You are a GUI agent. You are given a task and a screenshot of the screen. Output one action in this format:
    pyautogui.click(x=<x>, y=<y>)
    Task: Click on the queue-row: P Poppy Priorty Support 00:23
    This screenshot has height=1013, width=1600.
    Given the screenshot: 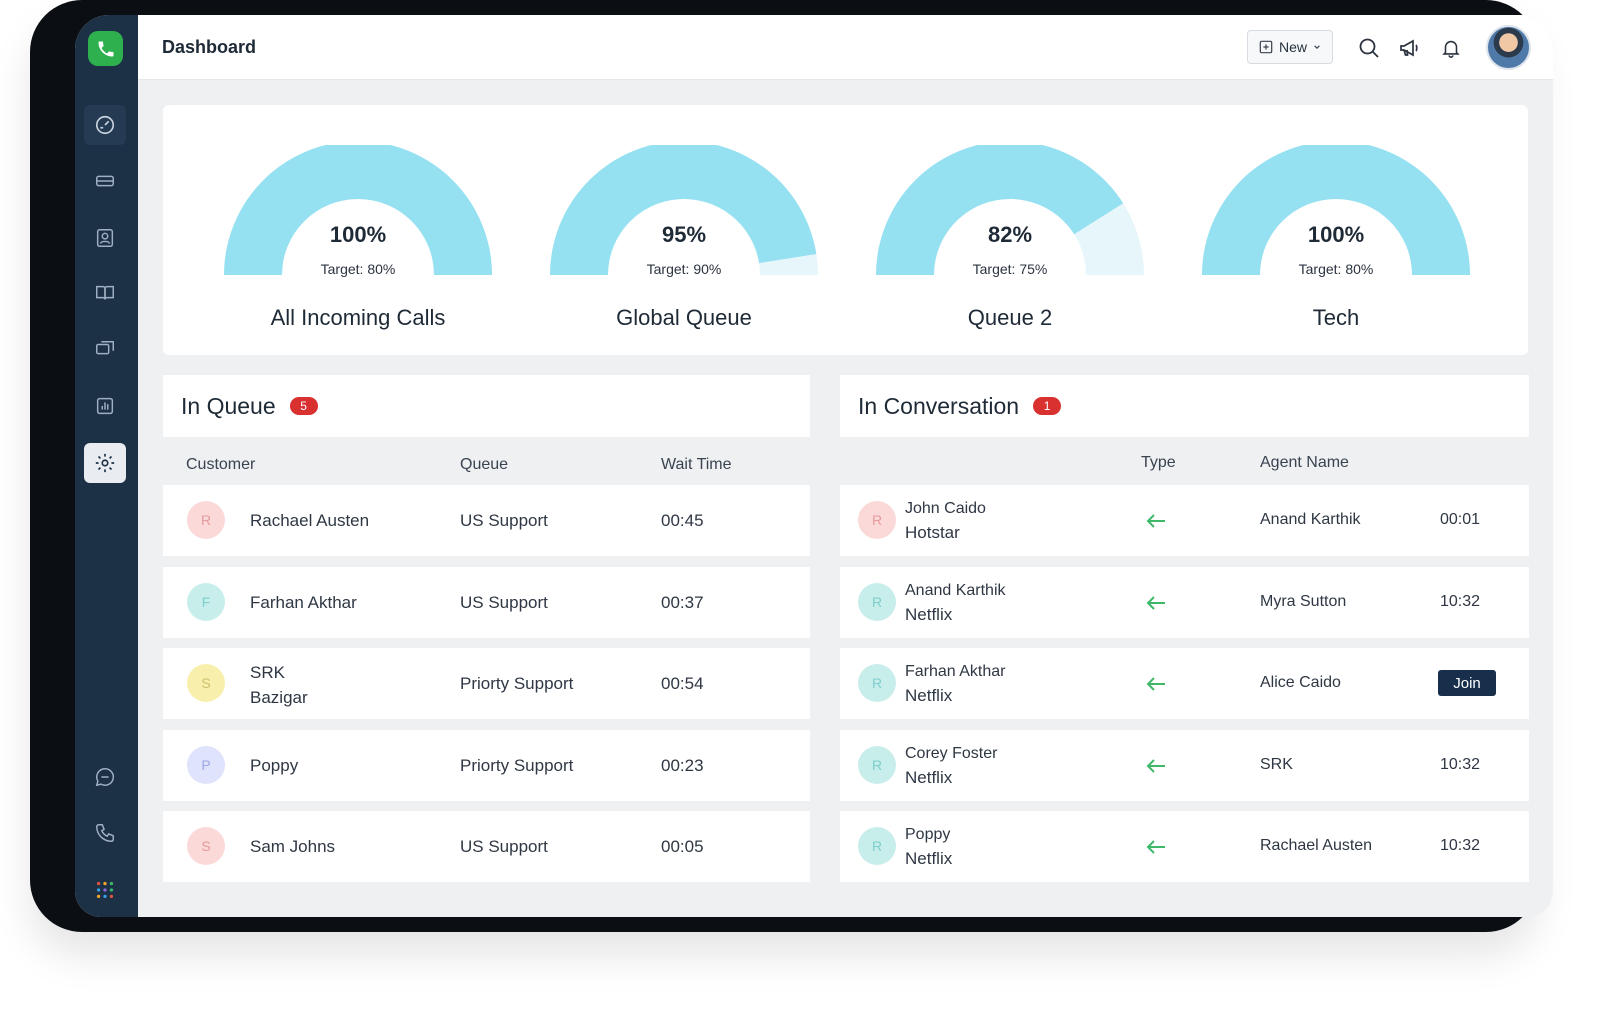 What is the action you would take?
    pyautogui.click(x=486, y=765)
    